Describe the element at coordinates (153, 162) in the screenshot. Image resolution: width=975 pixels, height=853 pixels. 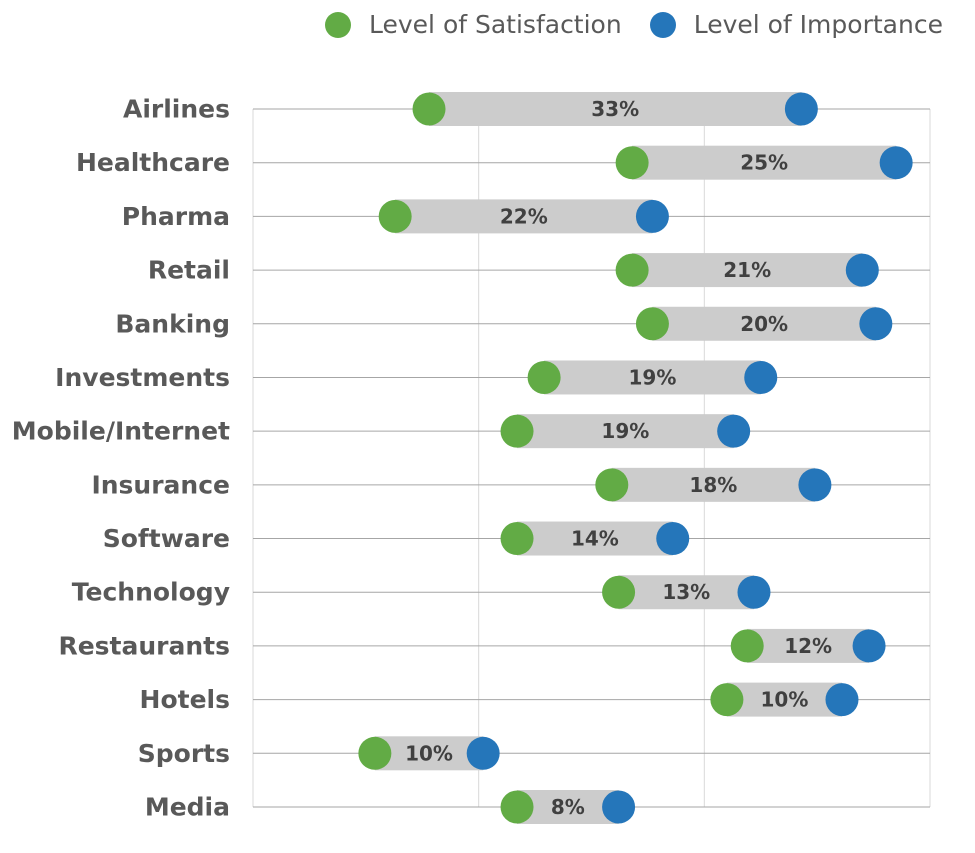
I see `category-label: Healthcare` at that location.